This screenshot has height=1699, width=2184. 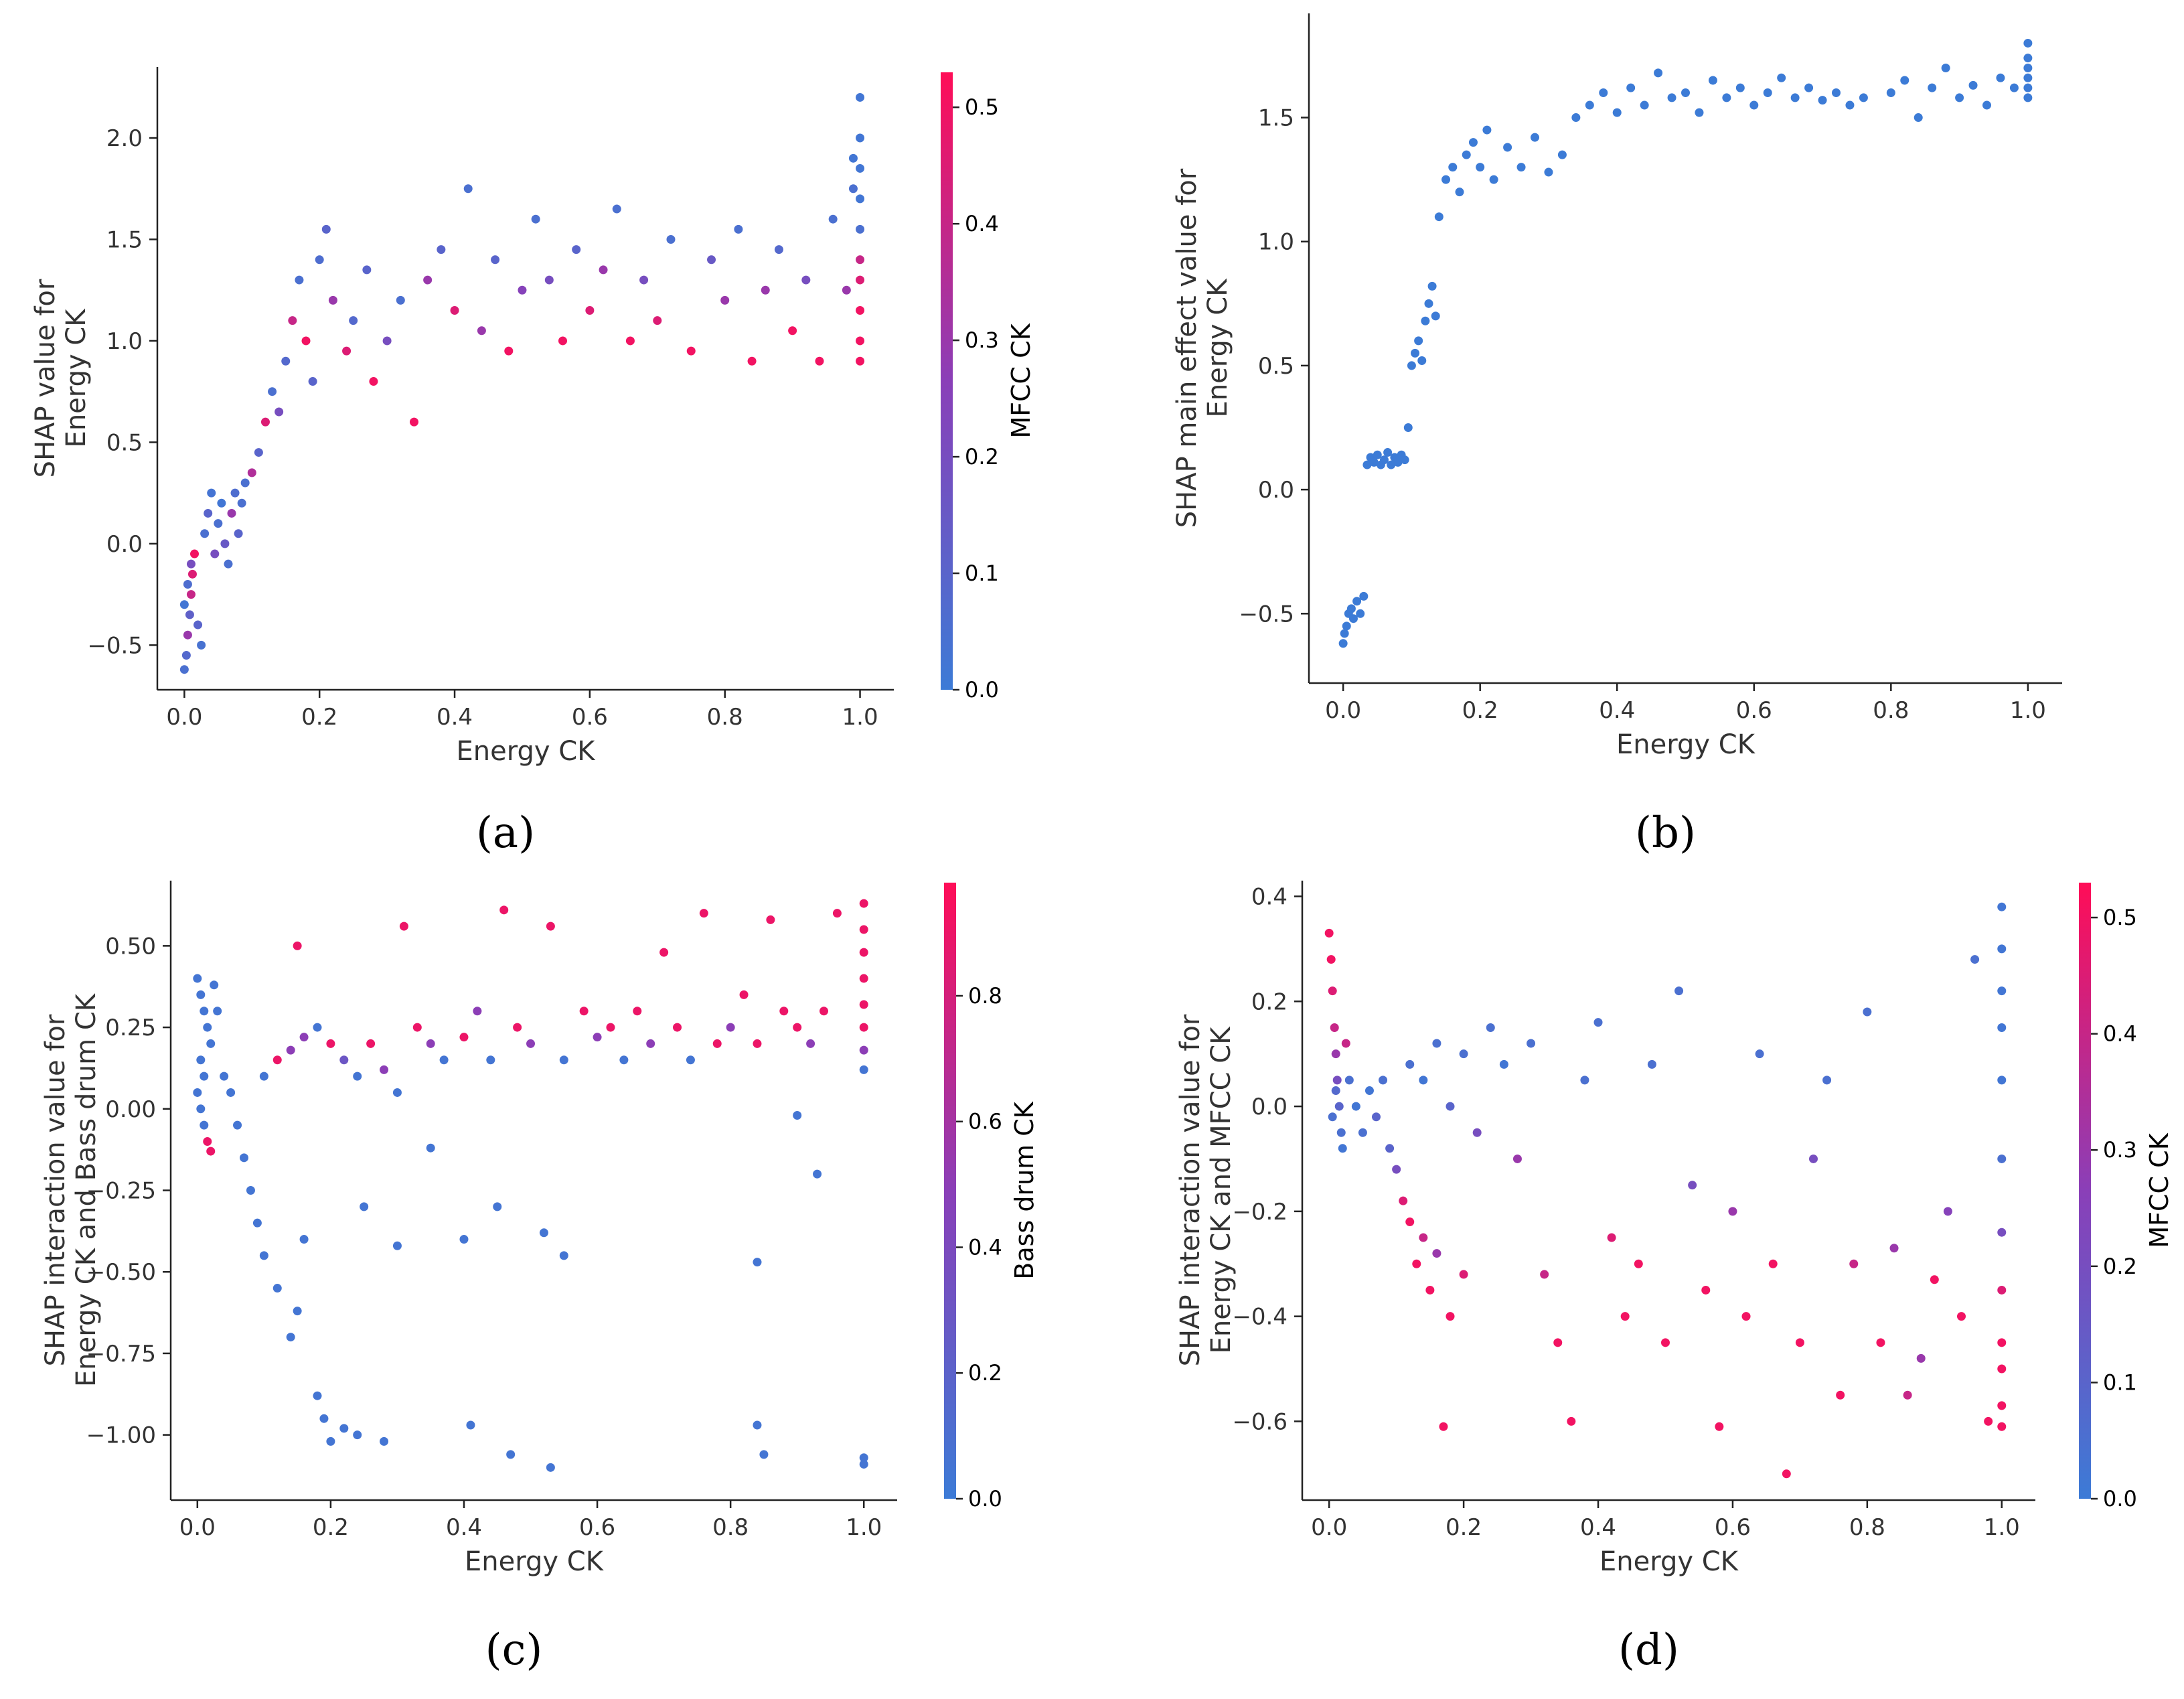 What do you see at coordinates (982, 223) in the screenshot?
I see `colorbar-tick-label: 0.4` at bounding box center [982, 223].